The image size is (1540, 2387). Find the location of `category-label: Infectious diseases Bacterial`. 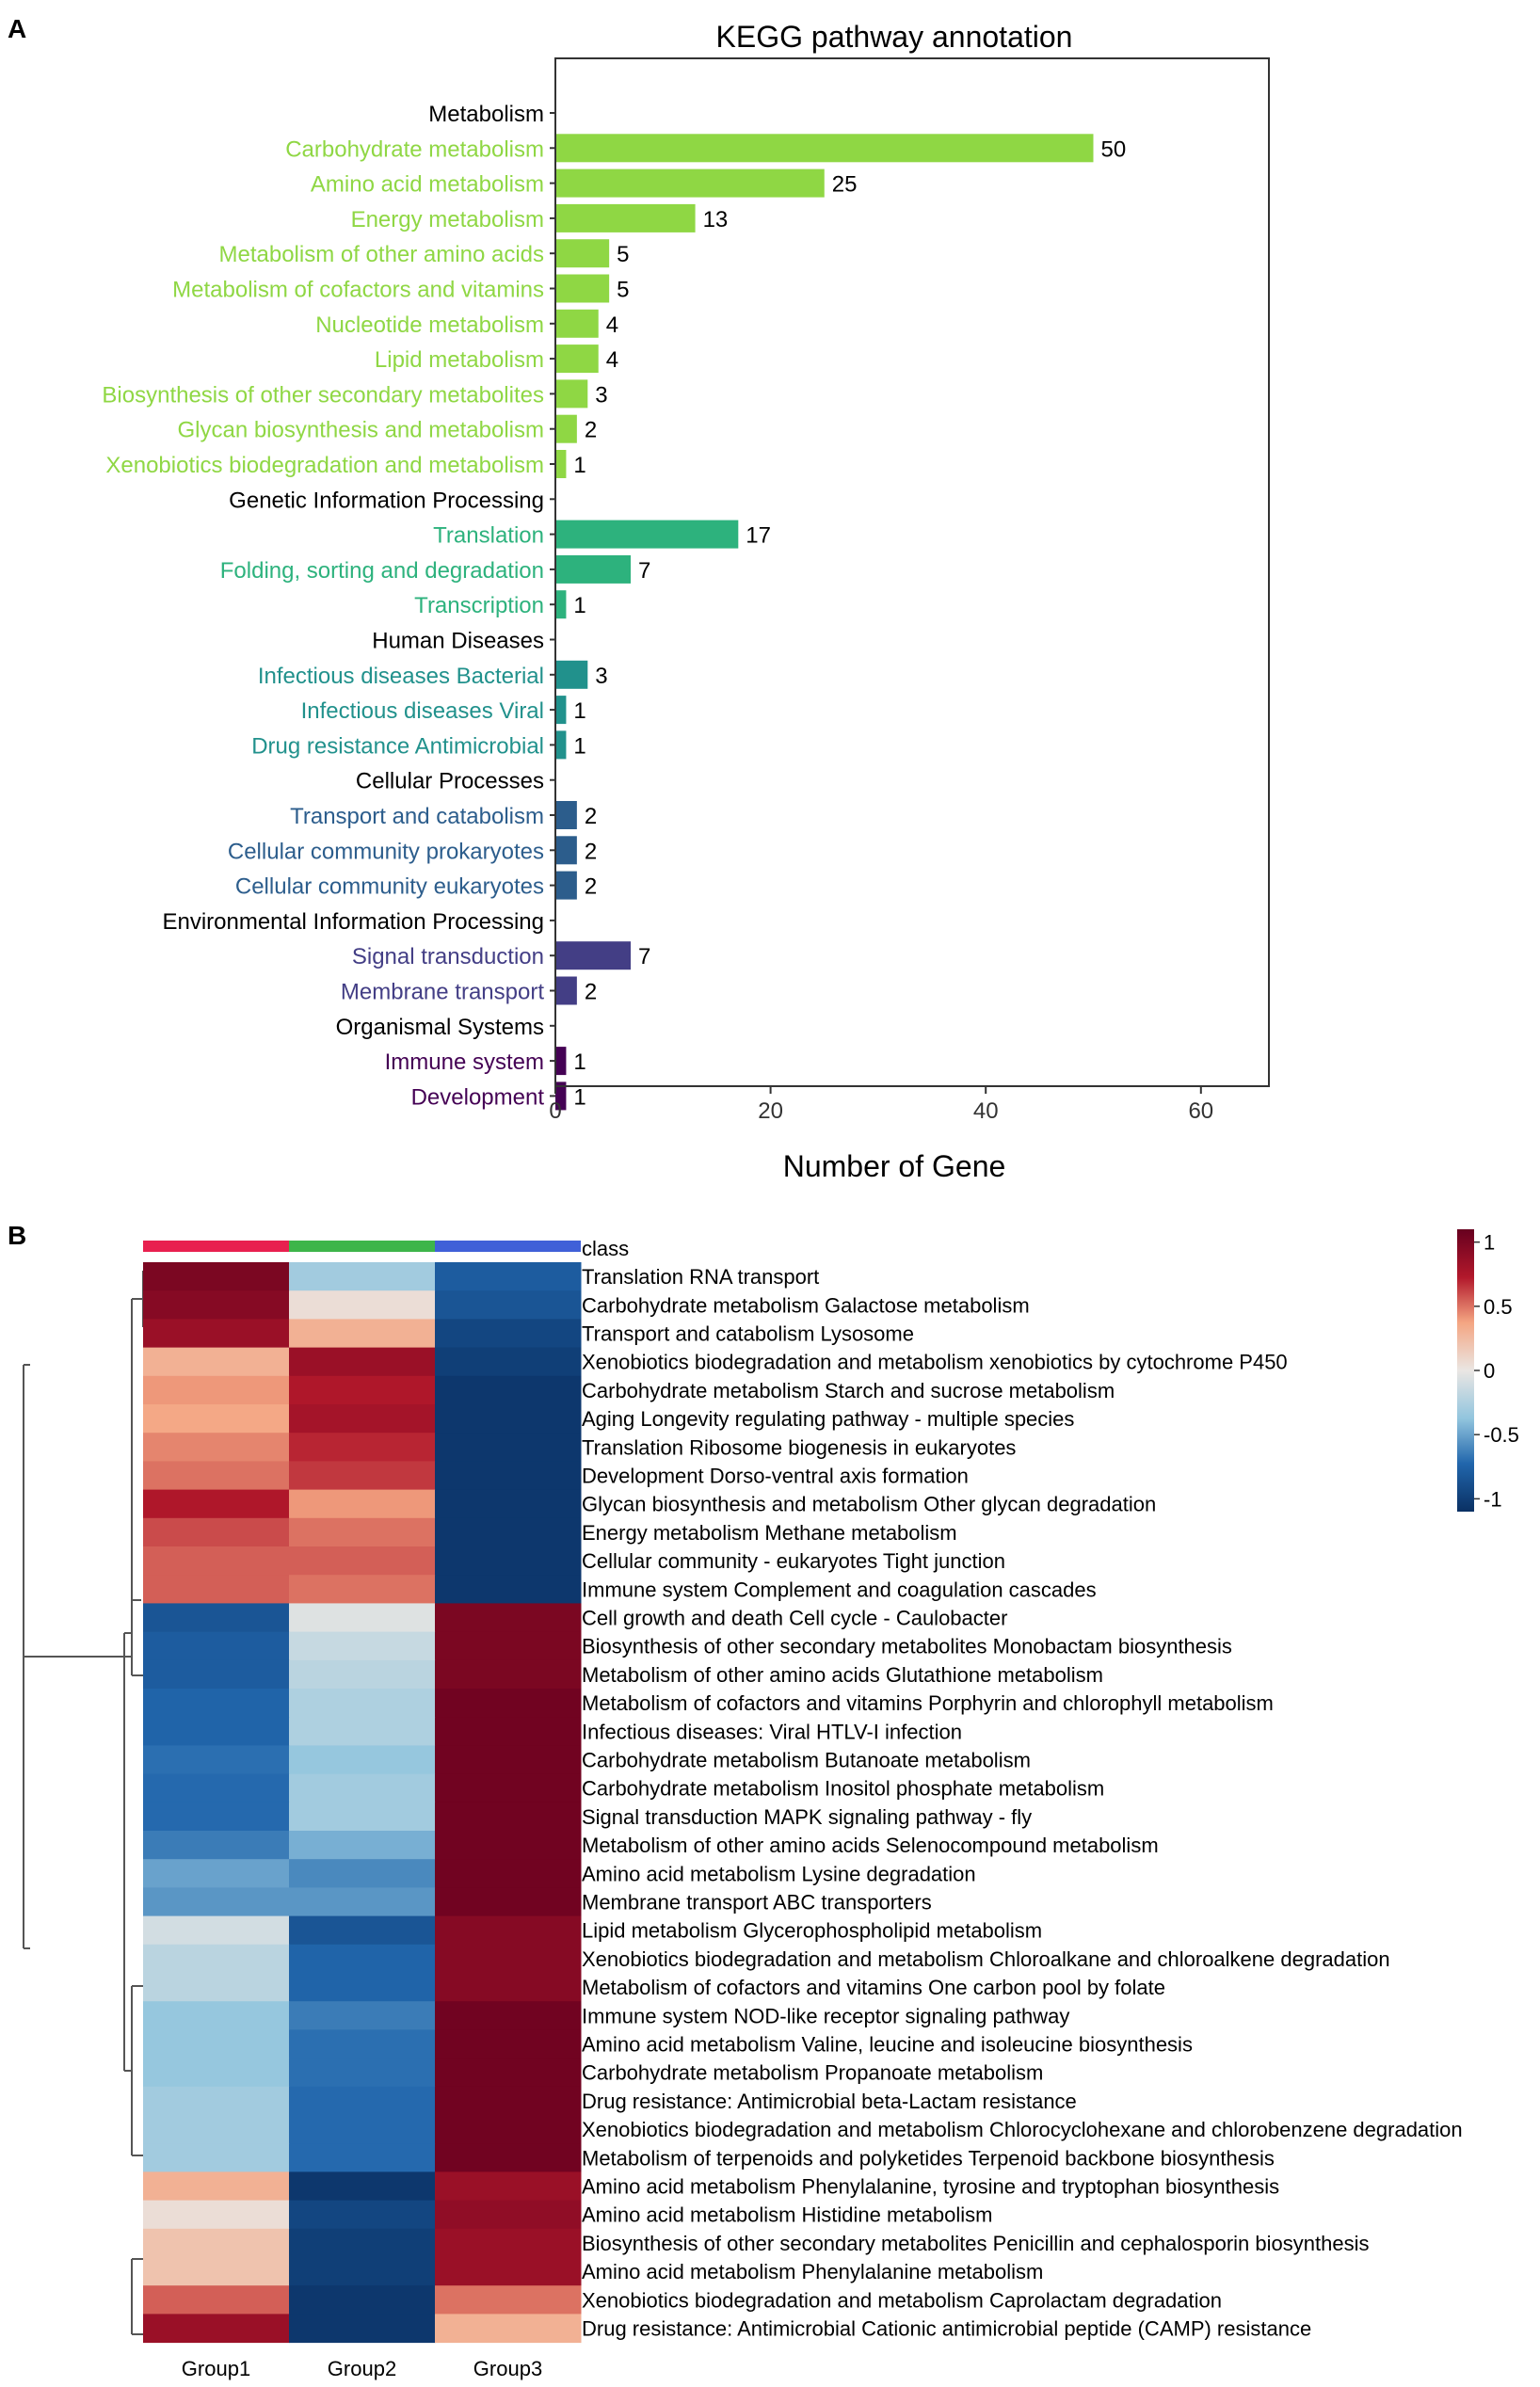

category-label: Infectious diseases Bacterial is located at coordinates (401, 677).